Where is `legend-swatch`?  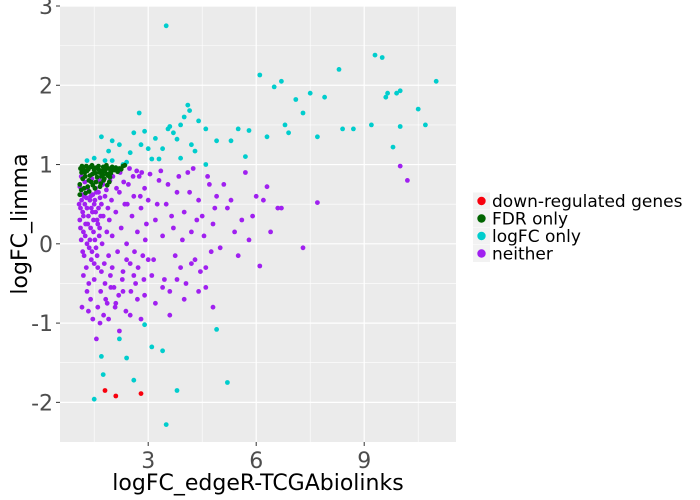 legend-swatch is located at coordinates (481, 201).